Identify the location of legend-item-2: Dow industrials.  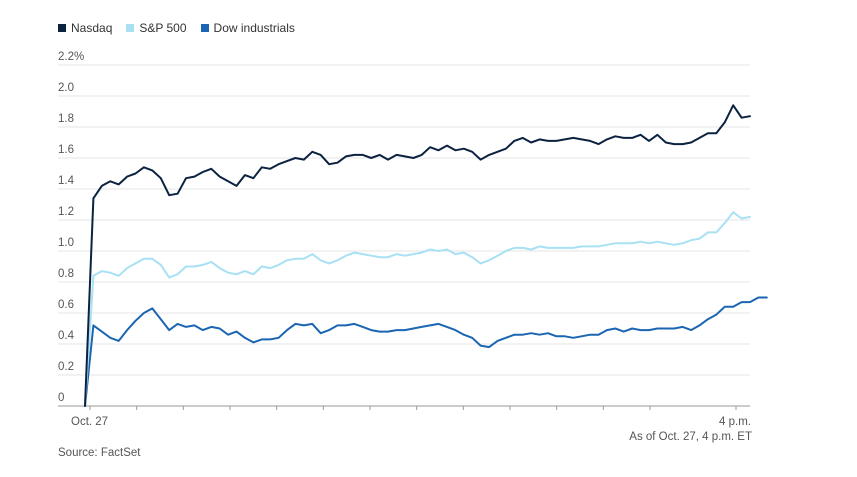
(247, 28).